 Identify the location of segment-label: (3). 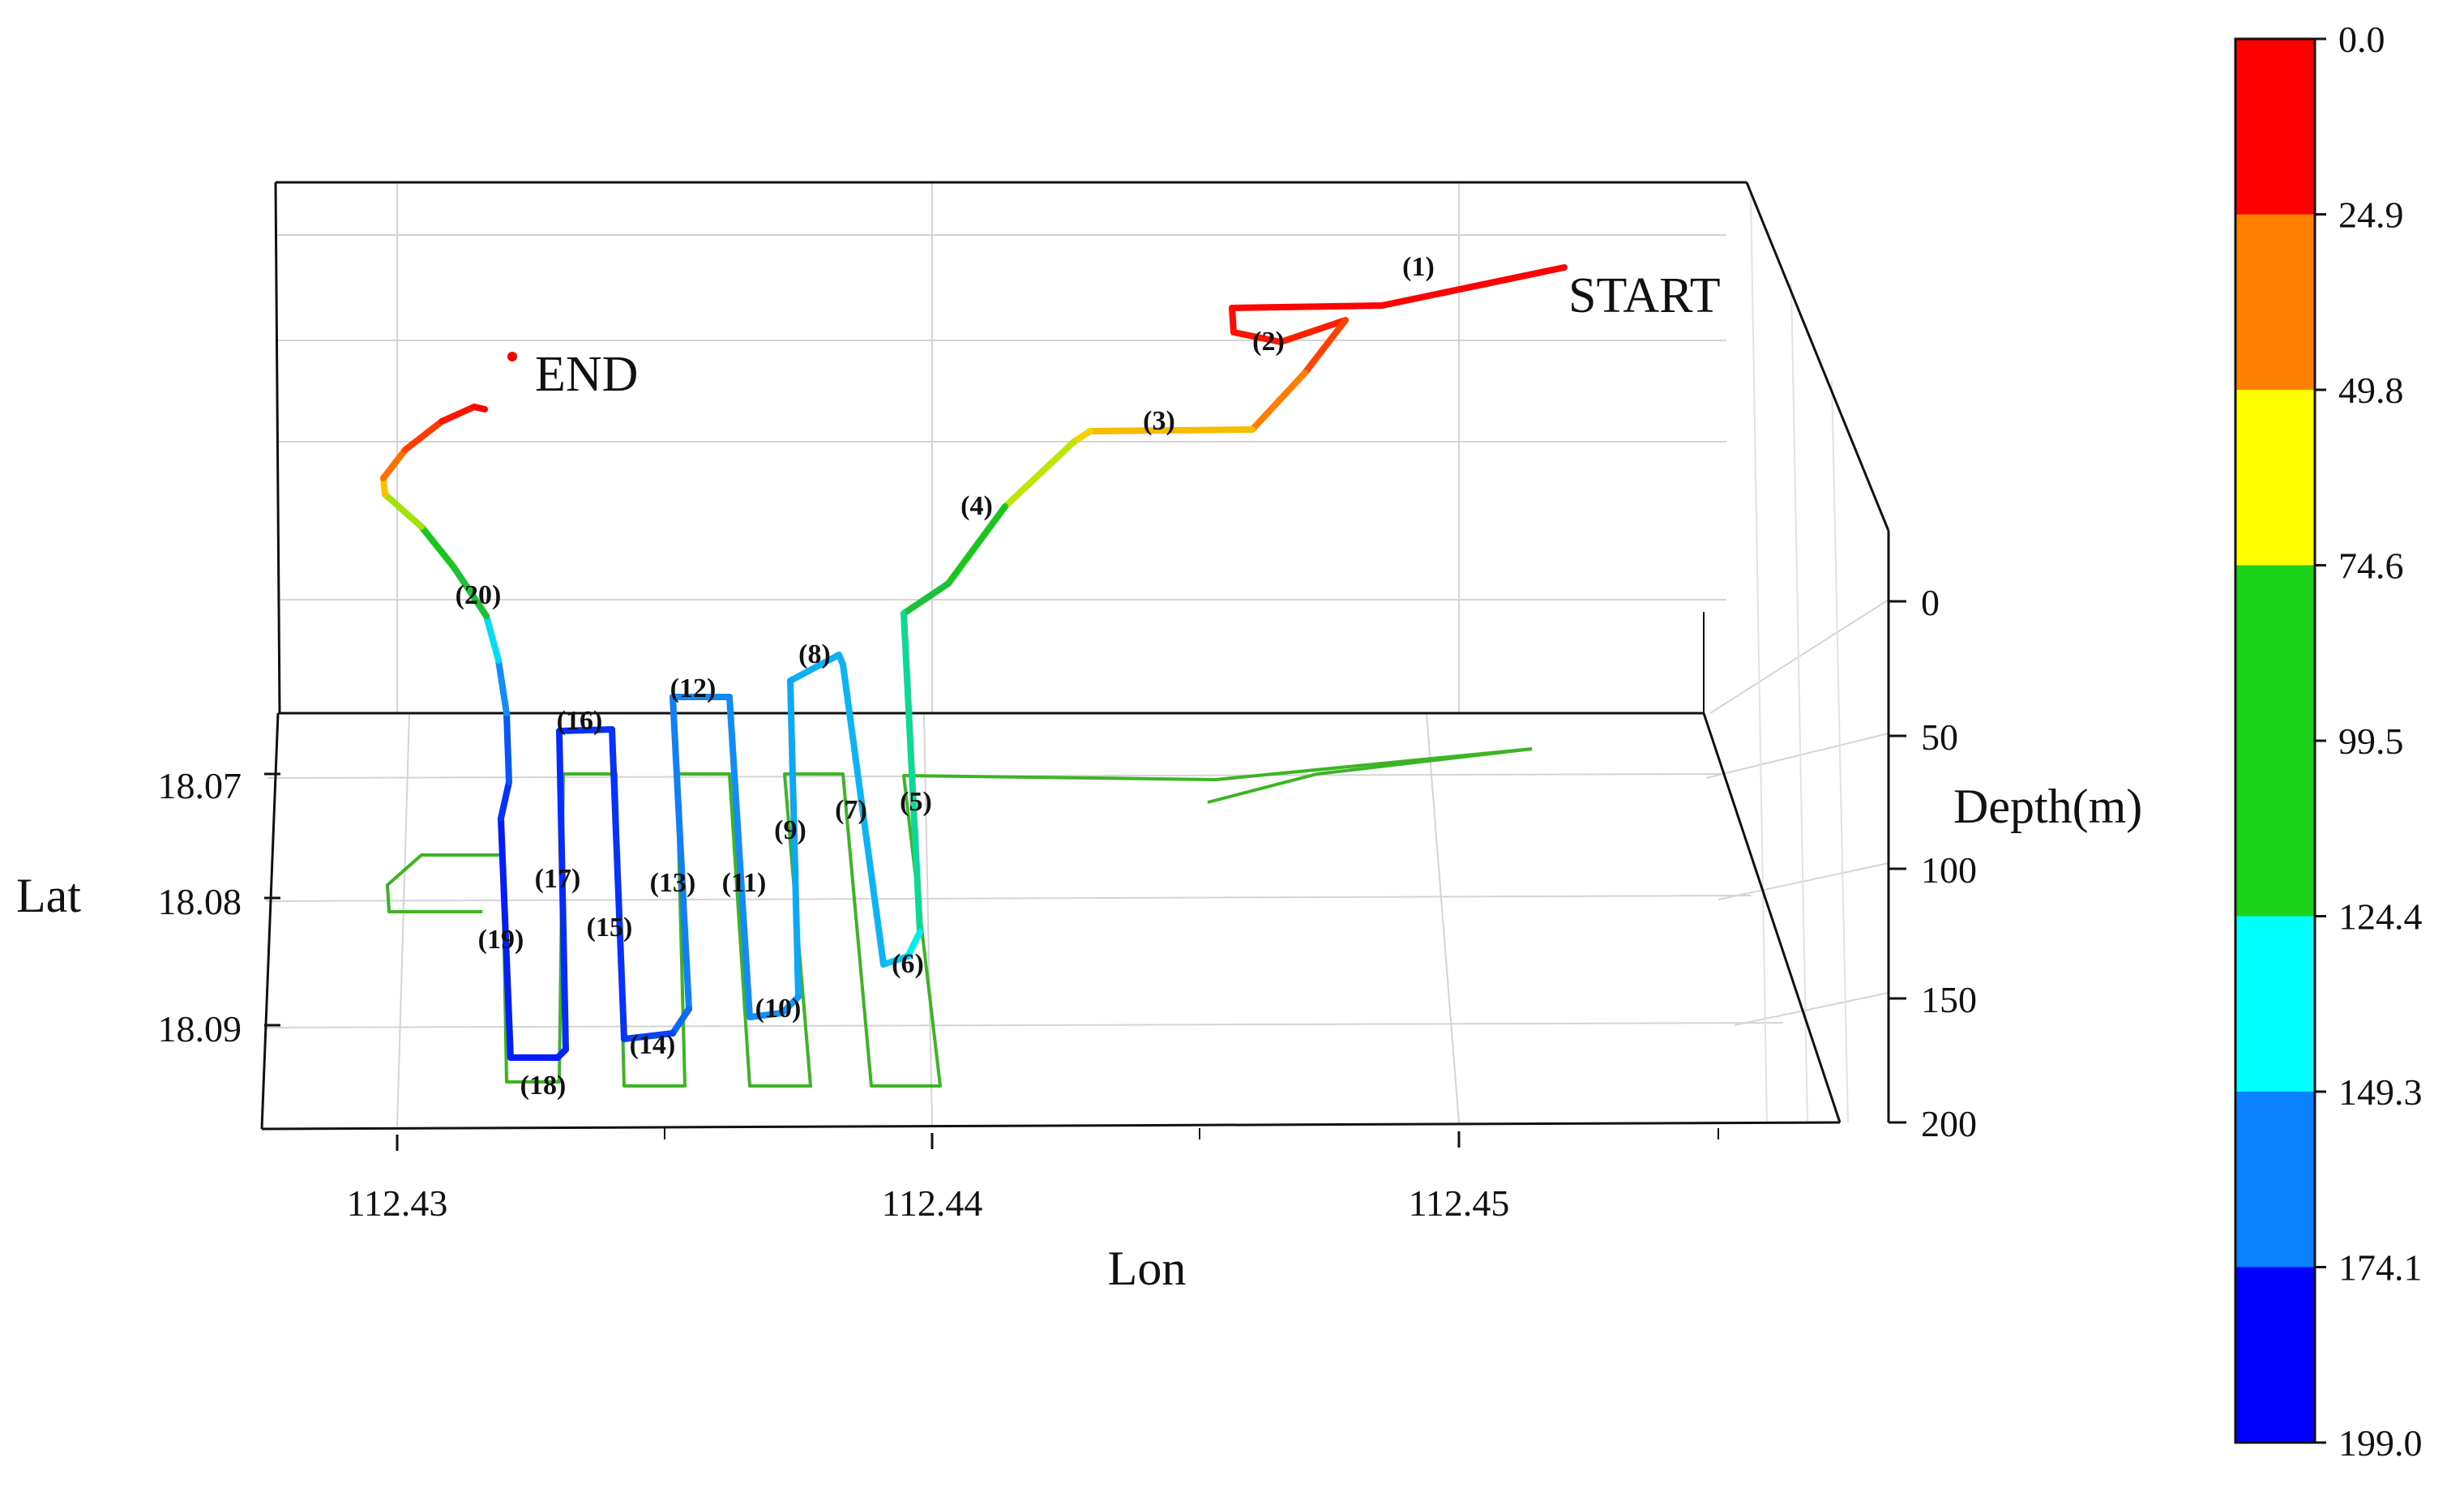
(1159, 421).